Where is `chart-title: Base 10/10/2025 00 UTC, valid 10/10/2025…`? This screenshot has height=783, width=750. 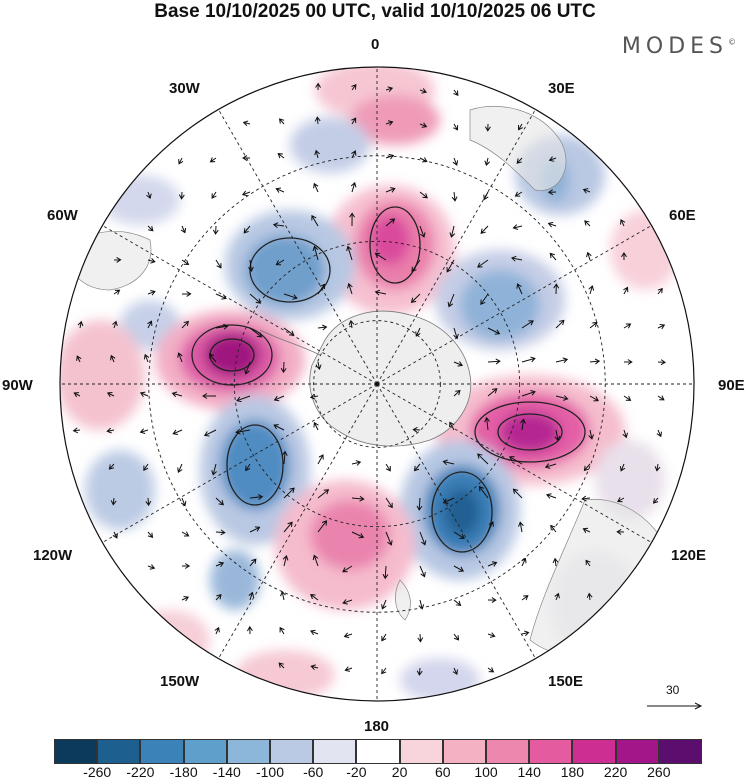
chart-title: Base 10/10/2025 00 UTC, valid 10/10/2025… is located at coordinates (375, 11).